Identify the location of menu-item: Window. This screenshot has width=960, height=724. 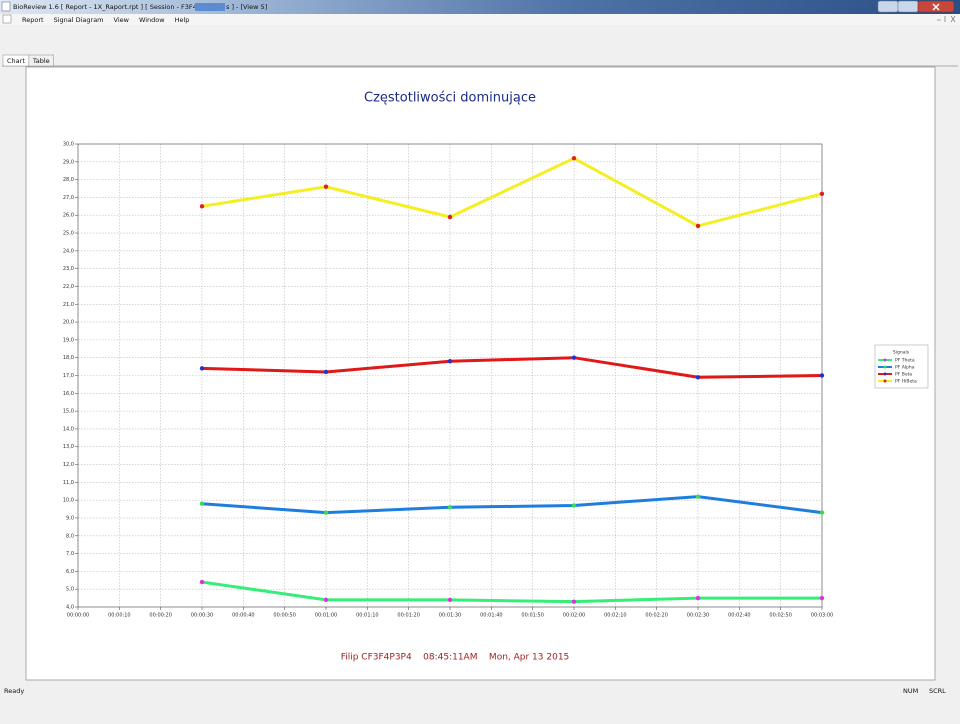
(152, 20).